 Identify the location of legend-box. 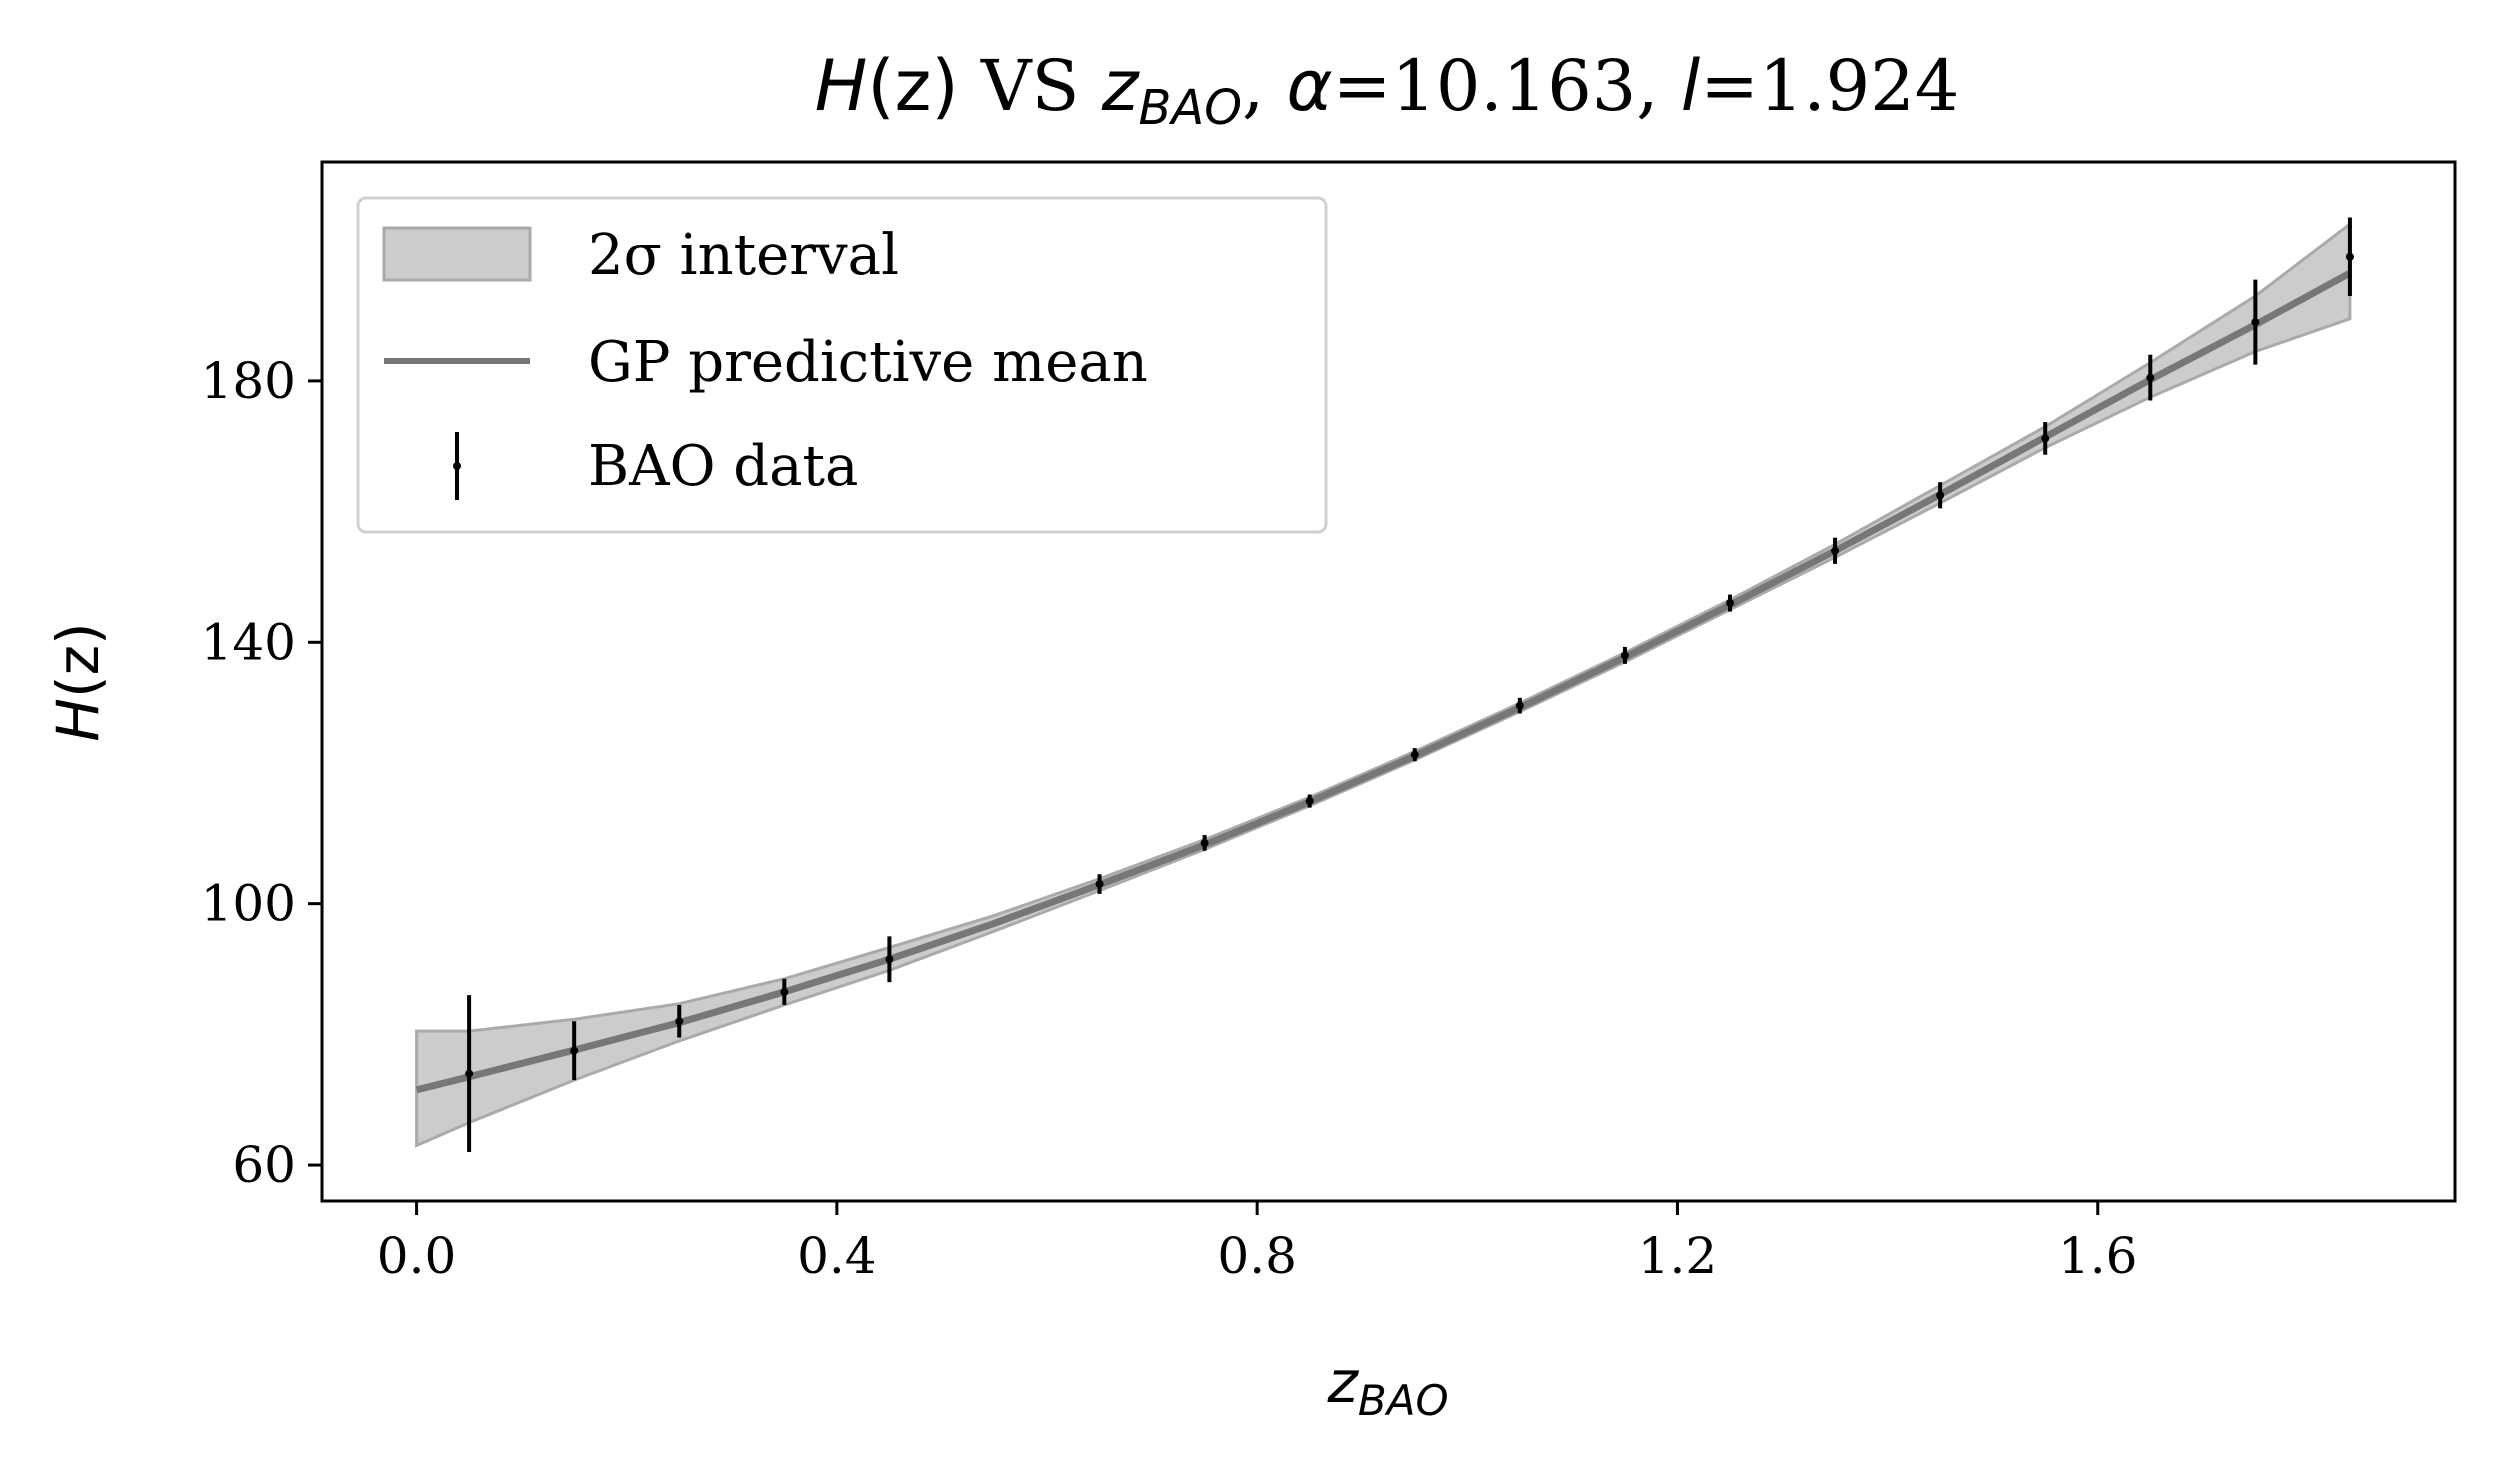
(842, 365).